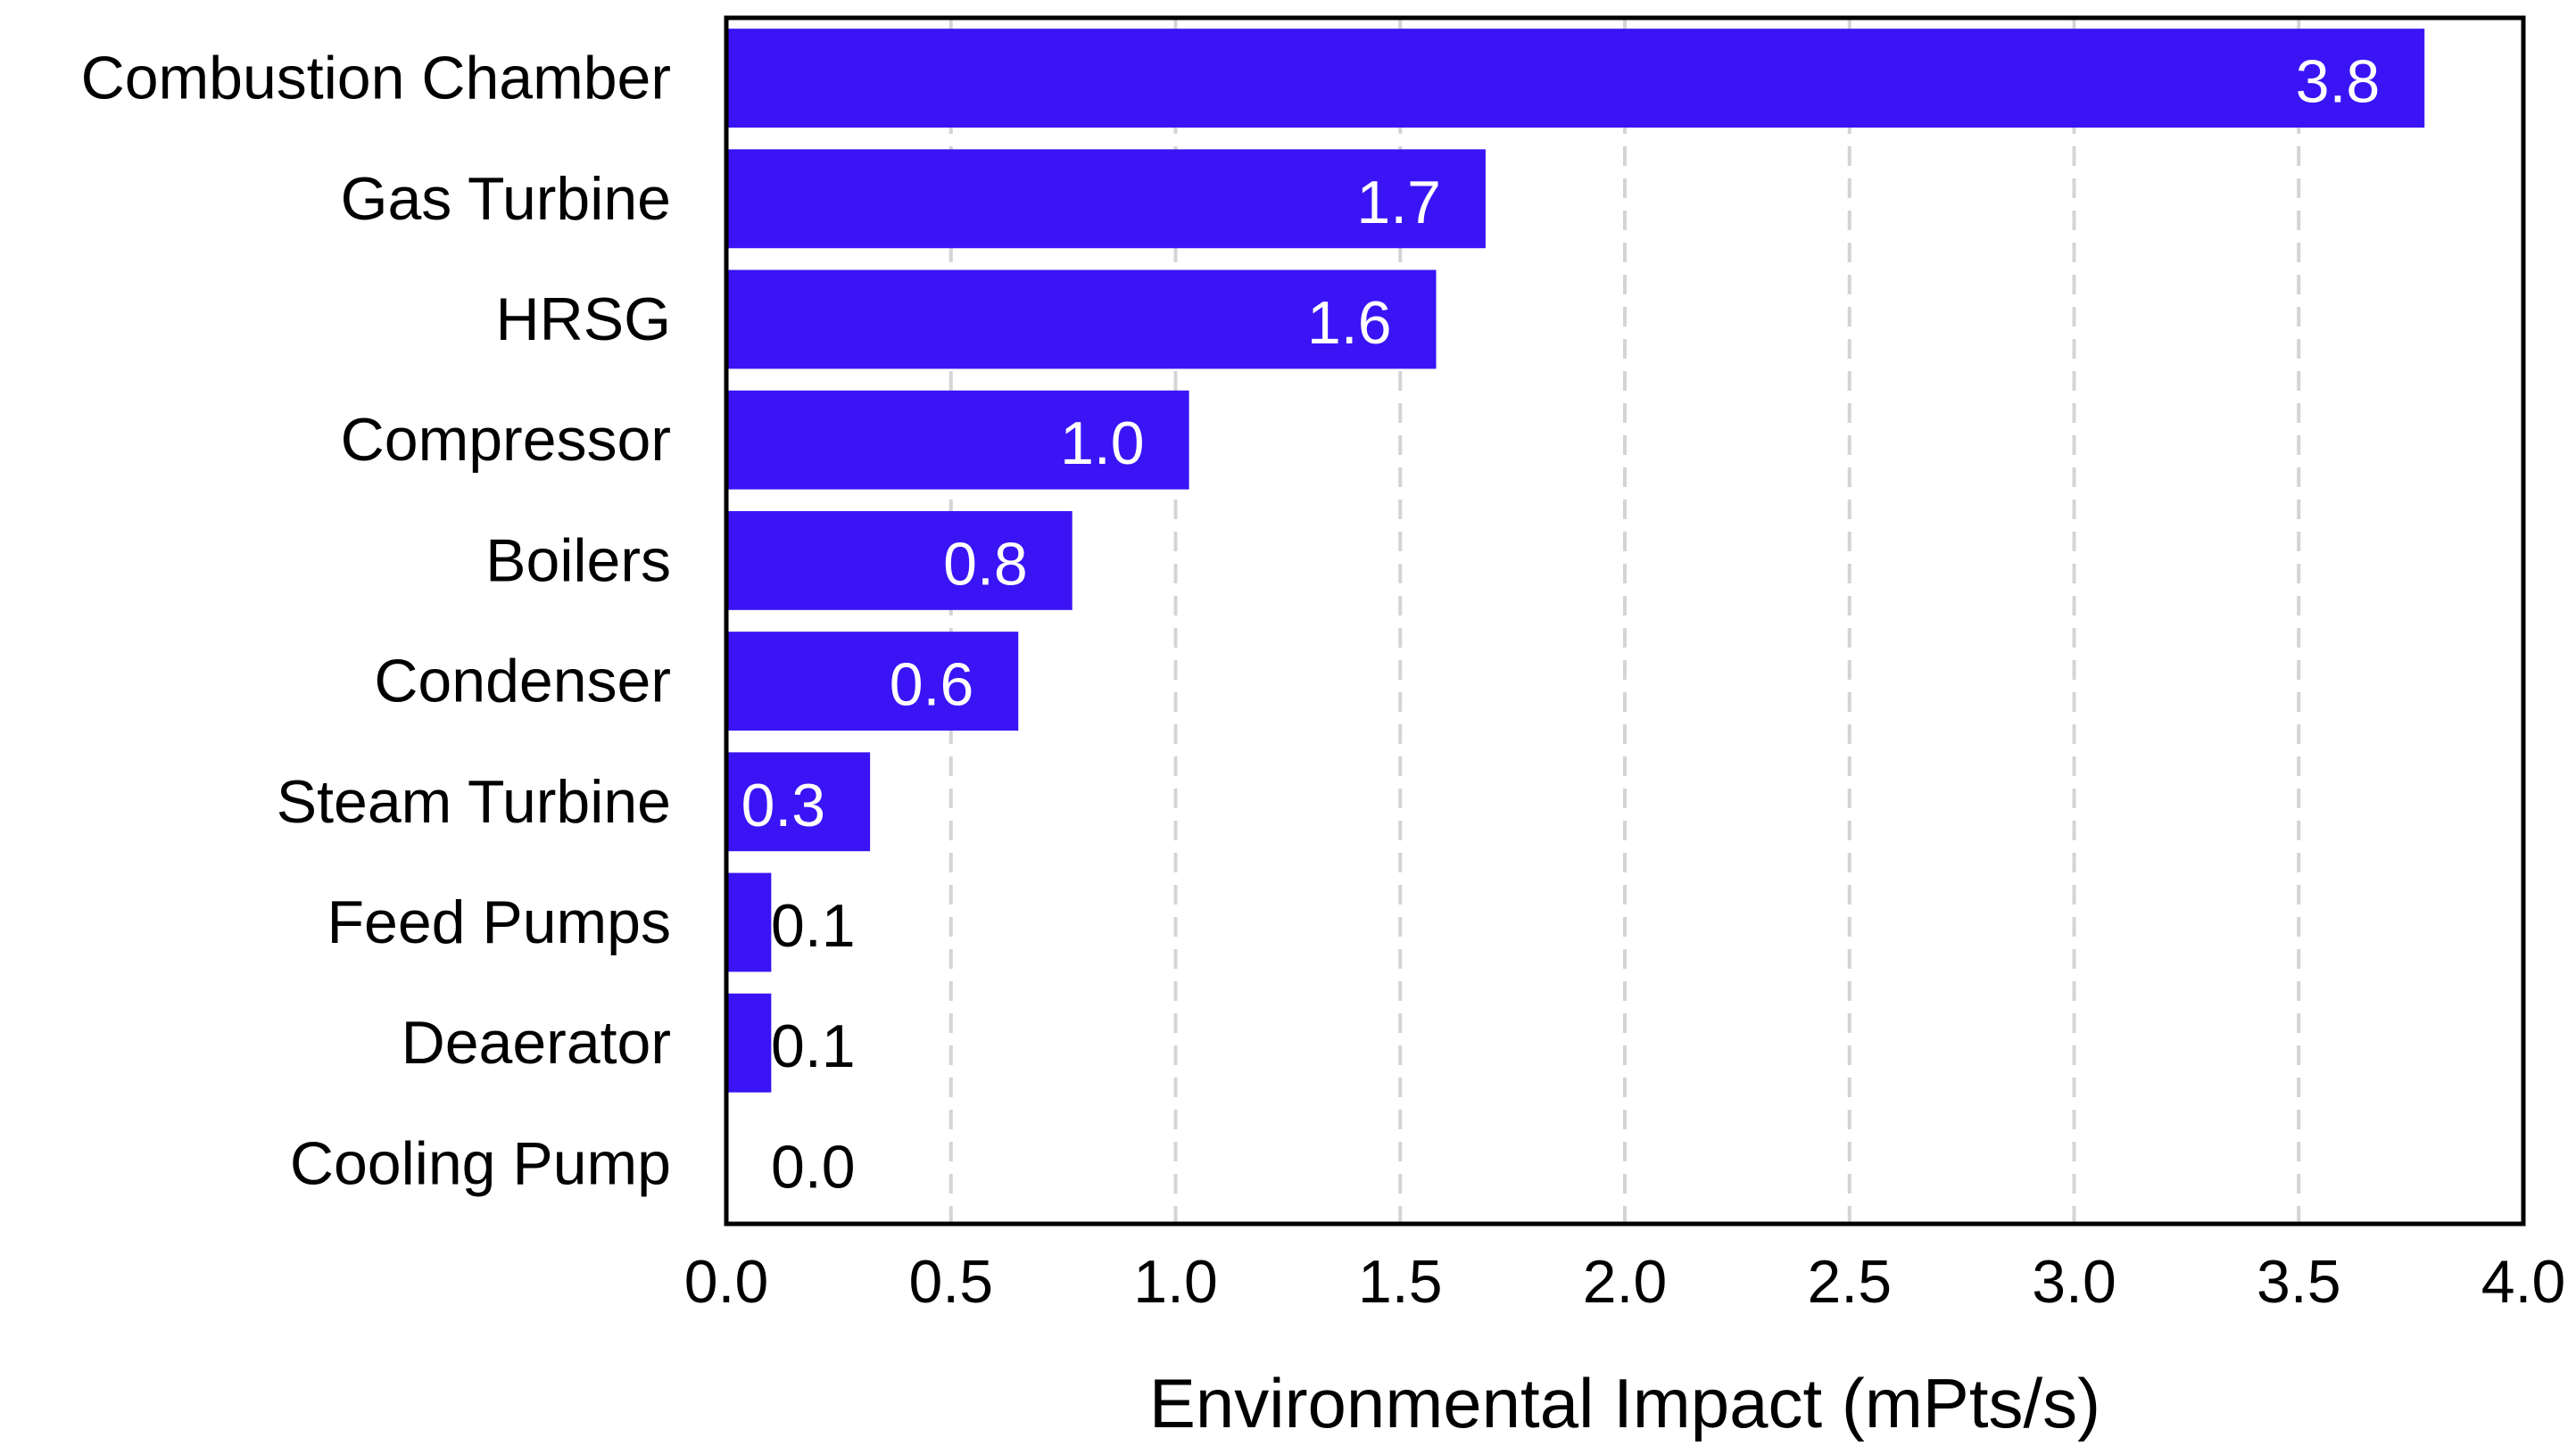 This screenshot has width=2576, height=1454. What do you see at coordinates (1398, 202) in the screenshot?
I see `data-label: 1.7` at bounding box center [1398, 202].